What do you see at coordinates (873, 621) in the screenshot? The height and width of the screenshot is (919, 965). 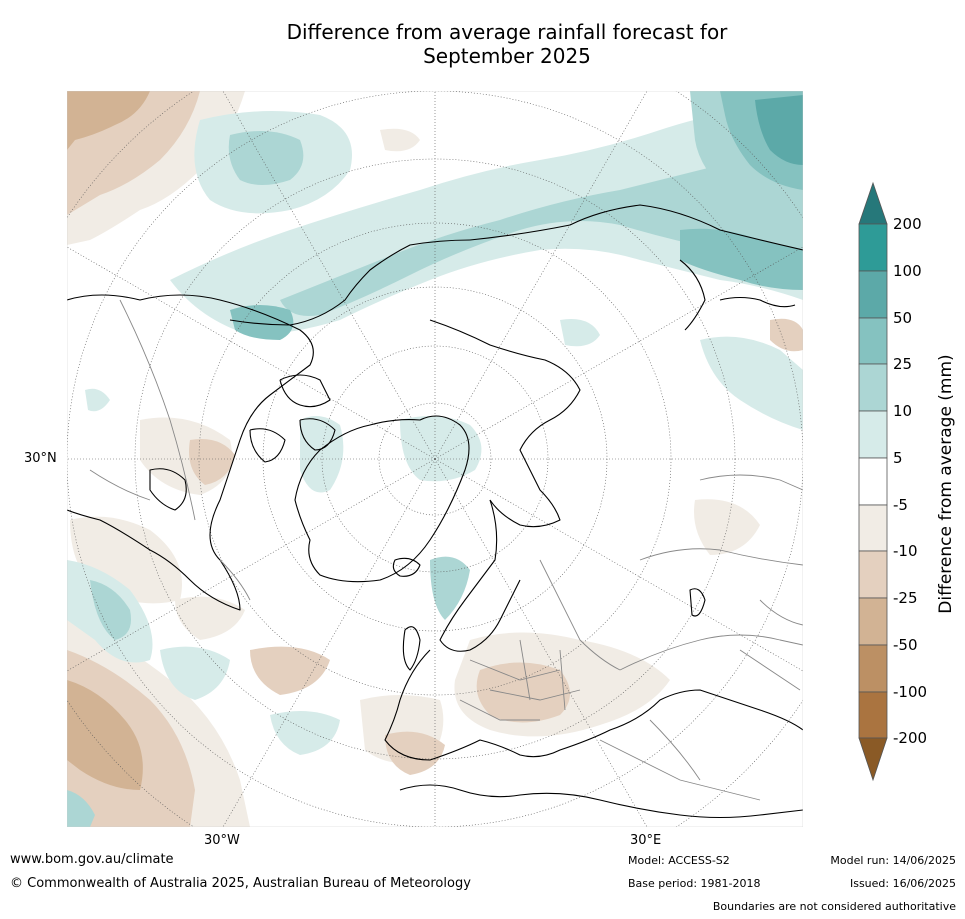 I see `colorbar-segment-minus25-to-minus50` at bounding box center [873, 621].